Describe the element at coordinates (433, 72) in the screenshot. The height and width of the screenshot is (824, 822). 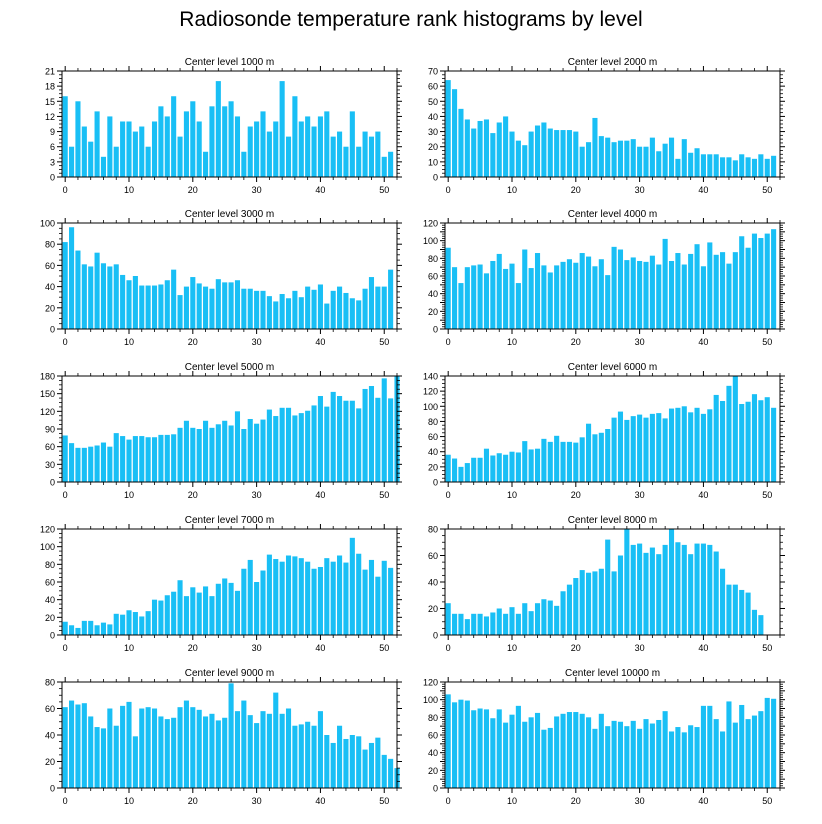
I see `y-tick-label: 70` at that location.